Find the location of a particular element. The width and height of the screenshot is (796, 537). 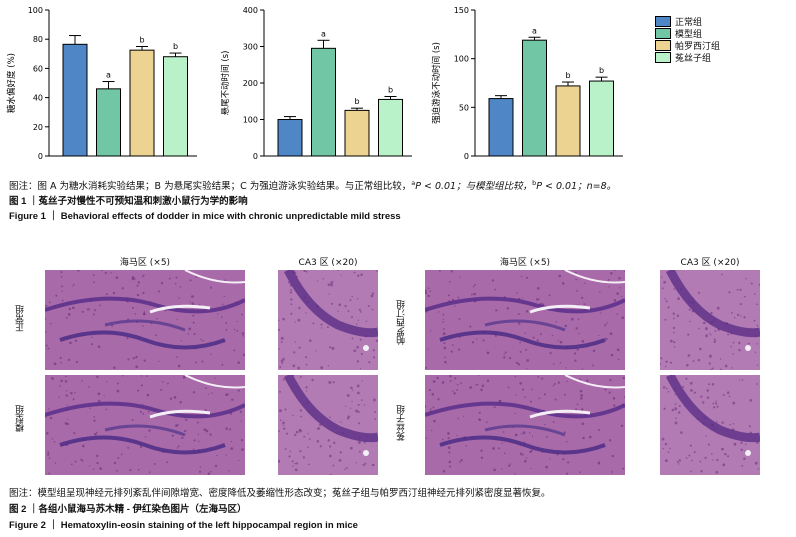

figure2-title-cn: 图 2 ｜各组小鼠海马苏木精 - 伊红染色图片（左海马区） is located at coordinates (128, 509).